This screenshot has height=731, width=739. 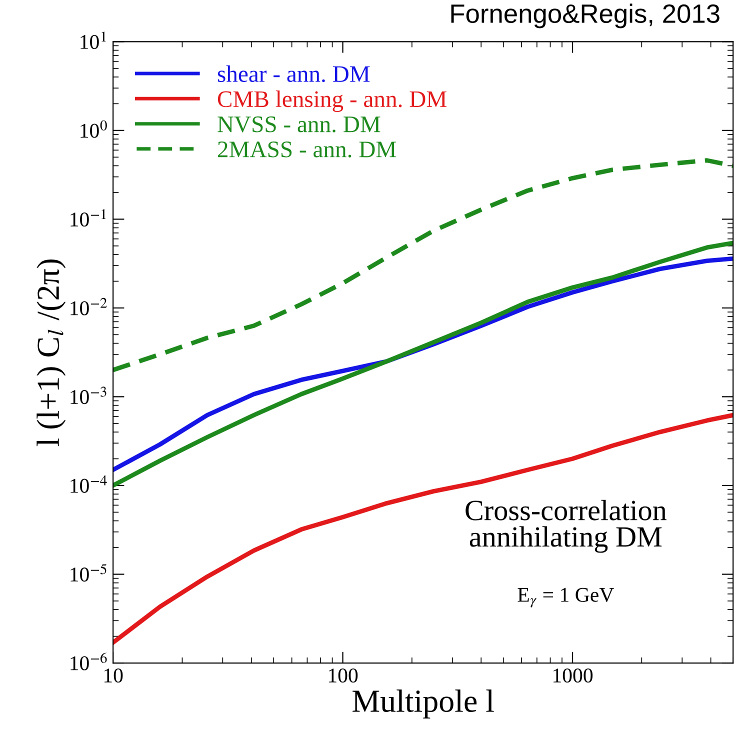 I want to click on y-tick-label: 10$^{−3}$, so click(x=88, y=395).